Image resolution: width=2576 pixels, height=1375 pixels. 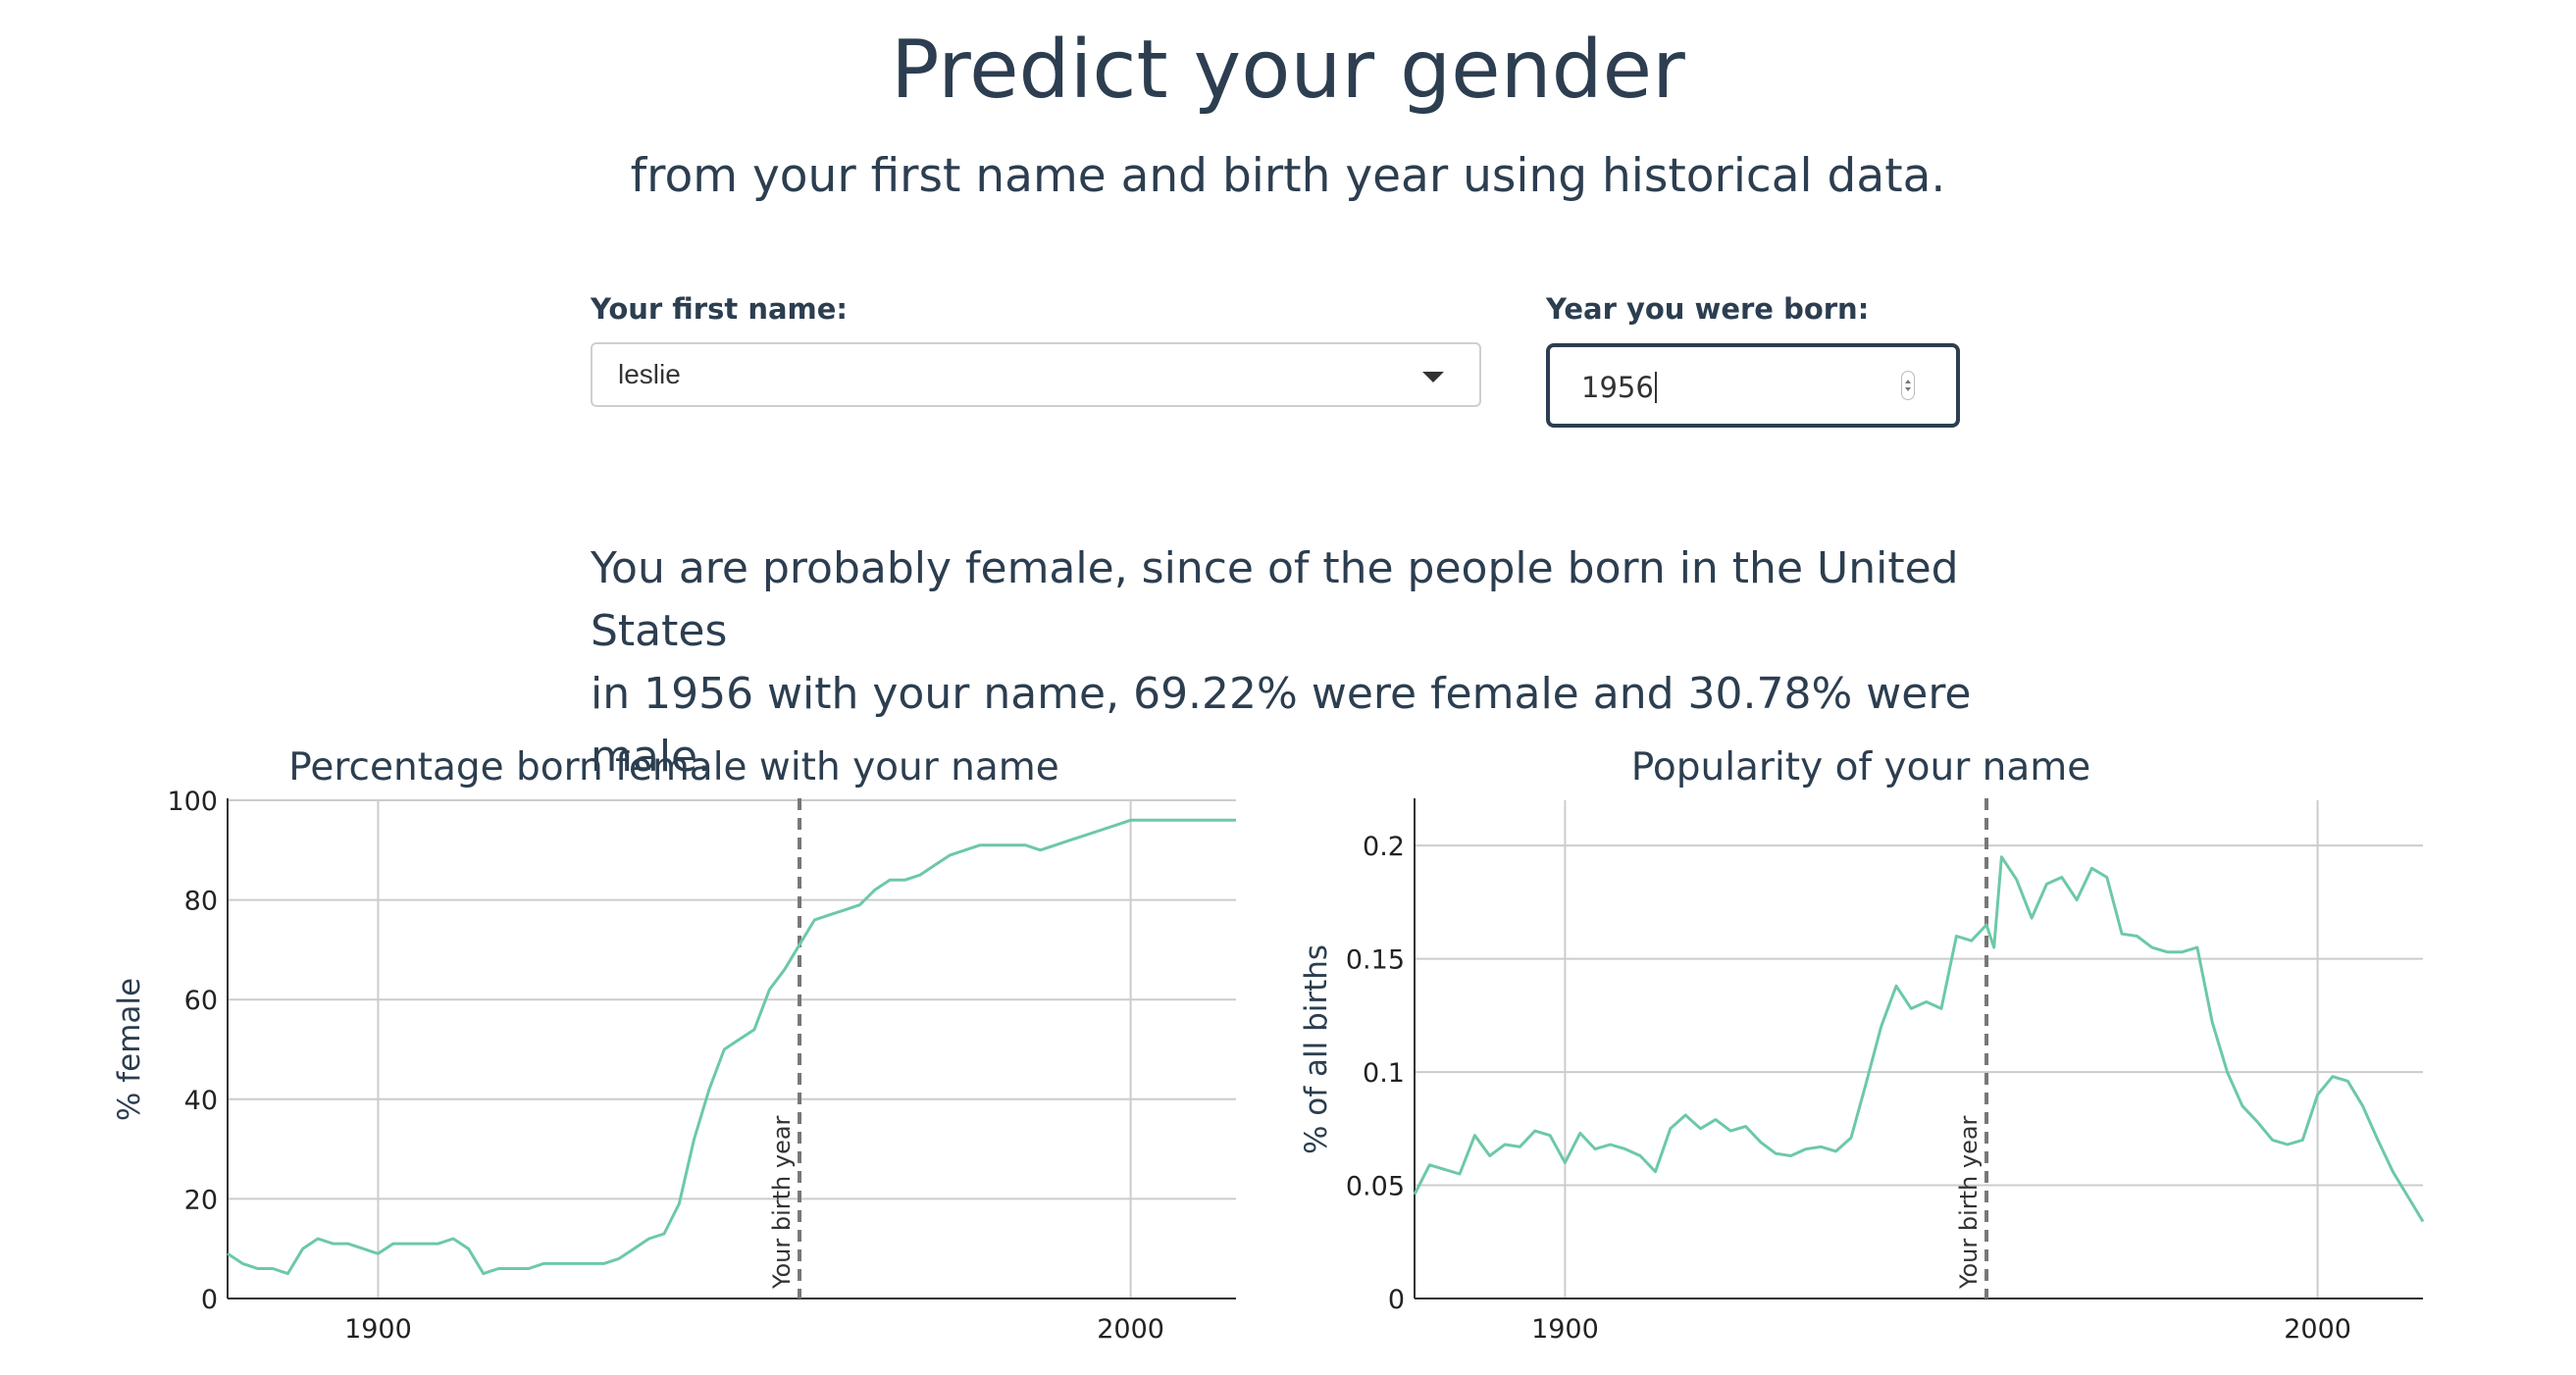 I want to click on year-stepper, so click(x=1908, y=386).